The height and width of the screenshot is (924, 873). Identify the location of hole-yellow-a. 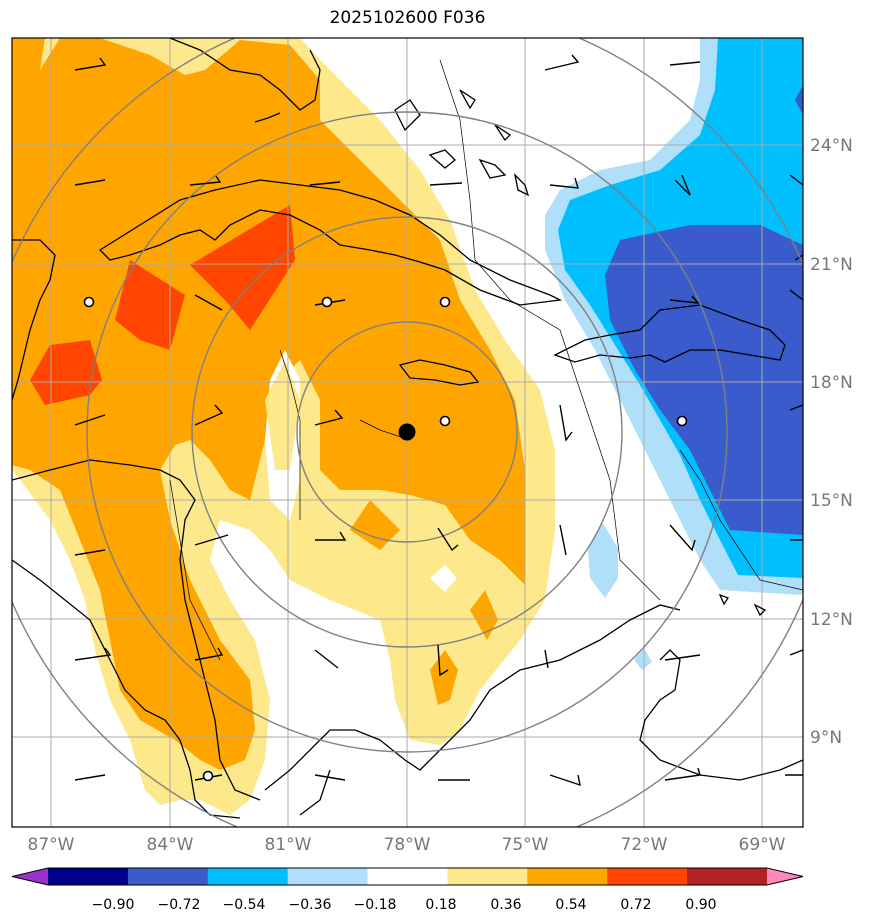
(282, 415).